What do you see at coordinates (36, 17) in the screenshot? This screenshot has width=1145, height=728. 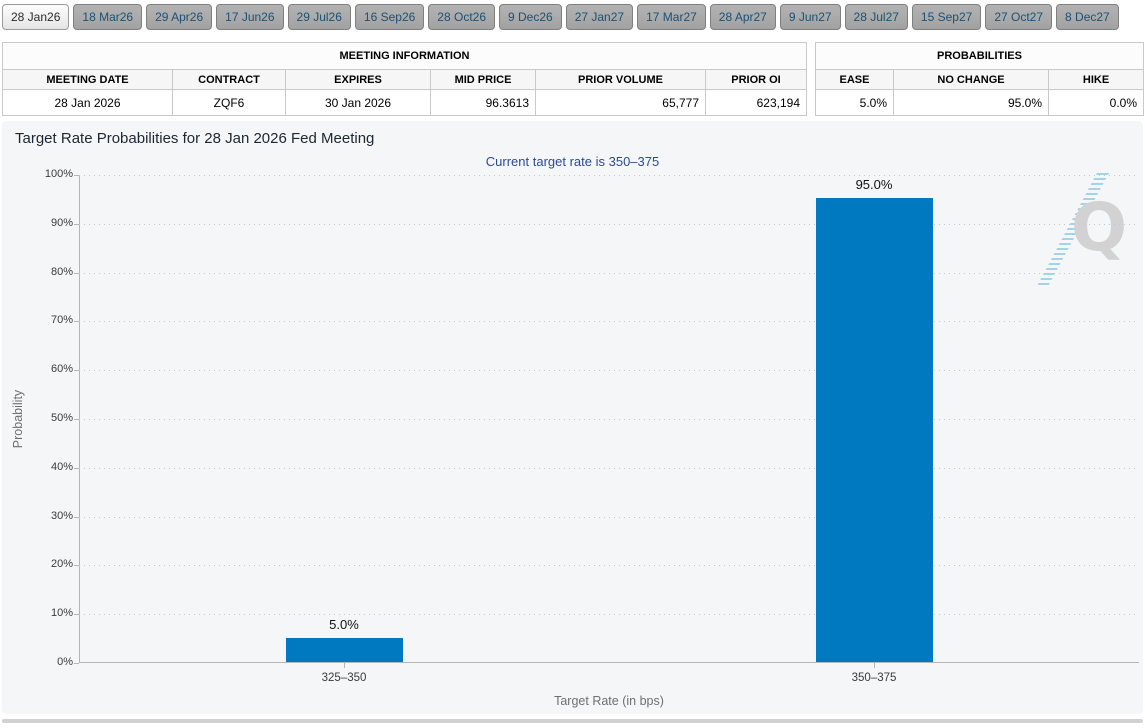 I see `tab-28-jan26: 28 Jan26` at bounding box center [36, 17].